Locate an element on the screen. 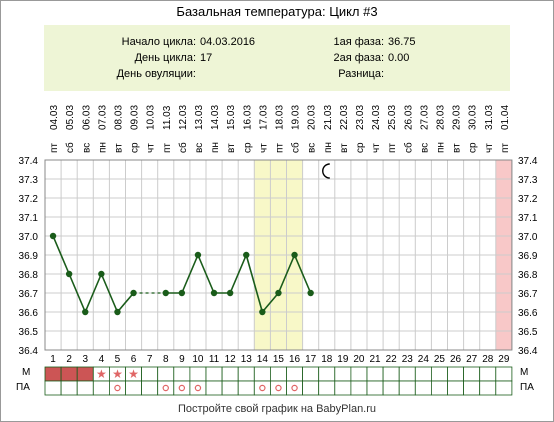 Image resolution: width=554 pixels, height=422 pixels. day-number: 20 is located at coordinates (359, 359).